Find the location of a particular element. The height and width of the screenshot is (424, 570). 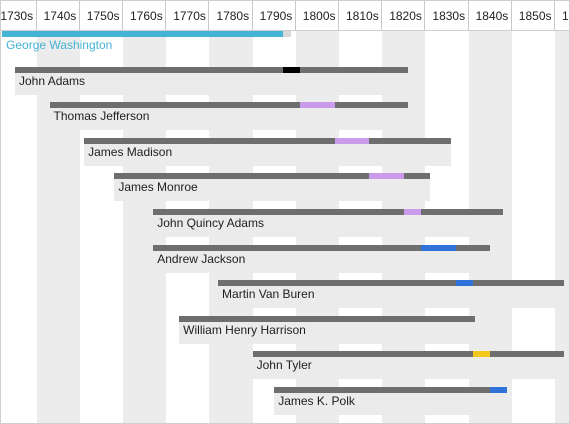

axis-tick-1810s: 1810s is located at coordinates (361, 15).